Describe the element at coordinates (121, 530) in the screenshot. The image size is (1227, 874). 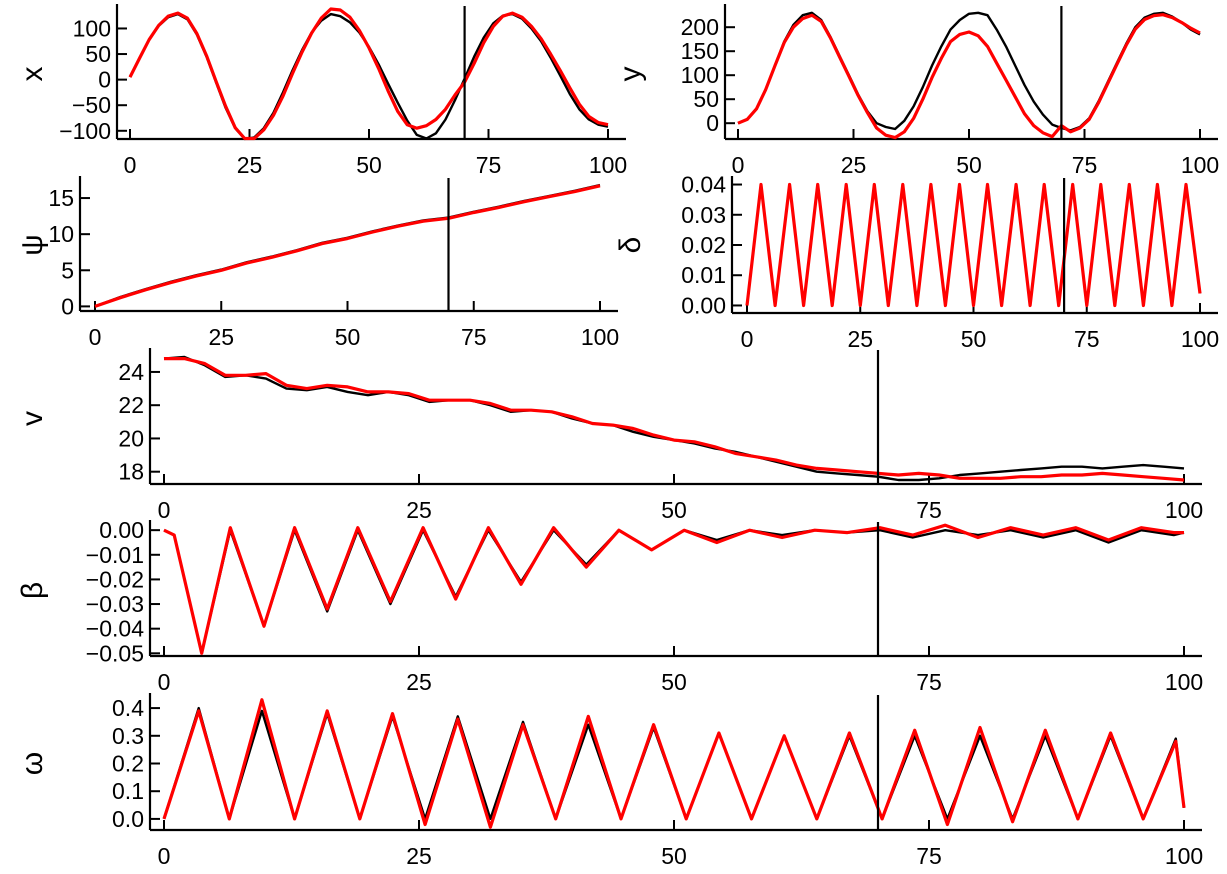
I see `beta-y-tick-label: 0.00` at that location.